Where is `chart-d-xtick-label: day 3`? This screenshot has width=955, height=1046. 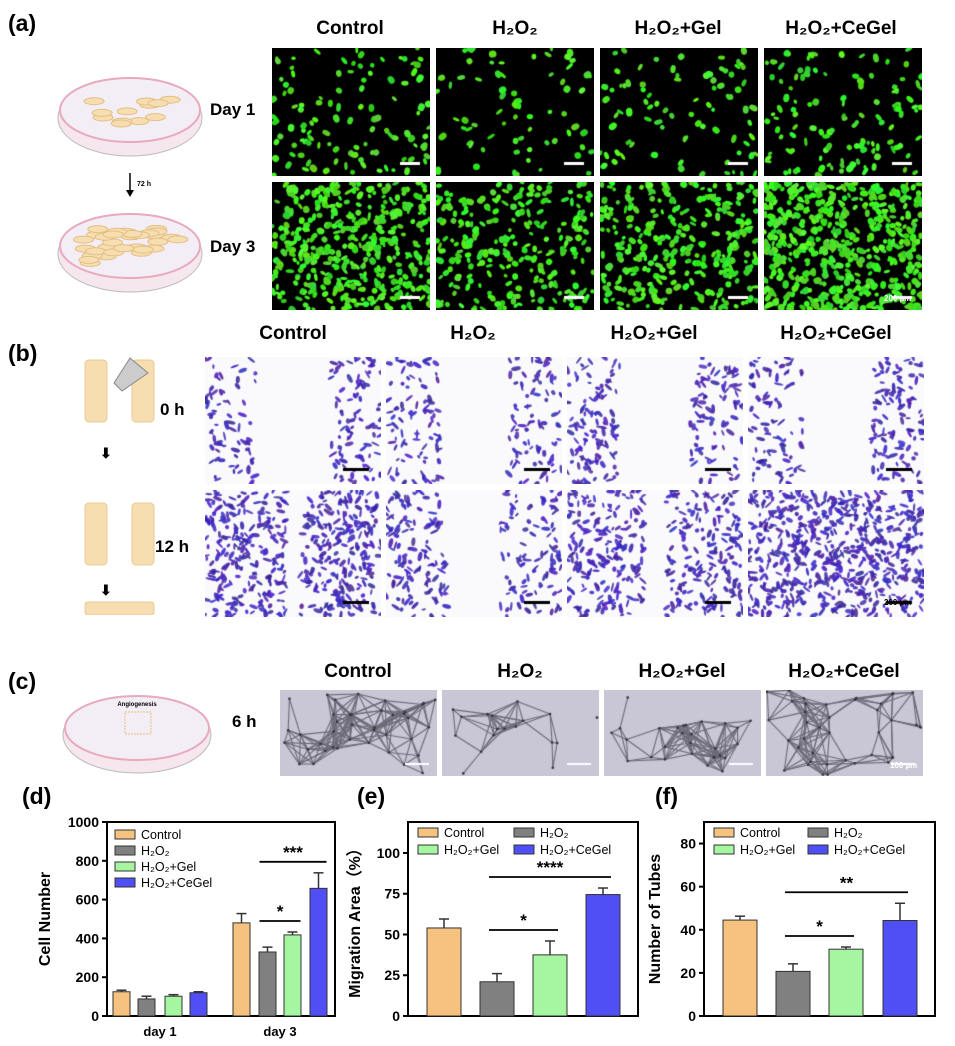 chart-d-xtick-label: day 3 is located at coordinates (279, 1031).